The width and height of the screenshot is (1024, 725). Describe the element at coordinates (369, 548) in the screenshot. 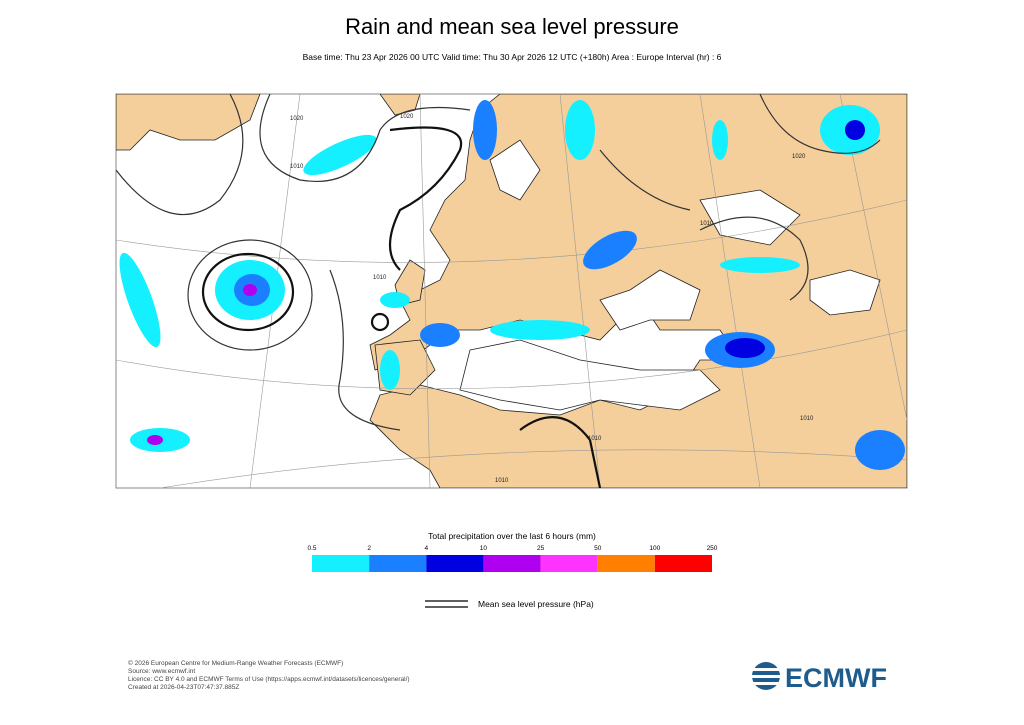

I see `colorbar-tick-label: 2` at that location.